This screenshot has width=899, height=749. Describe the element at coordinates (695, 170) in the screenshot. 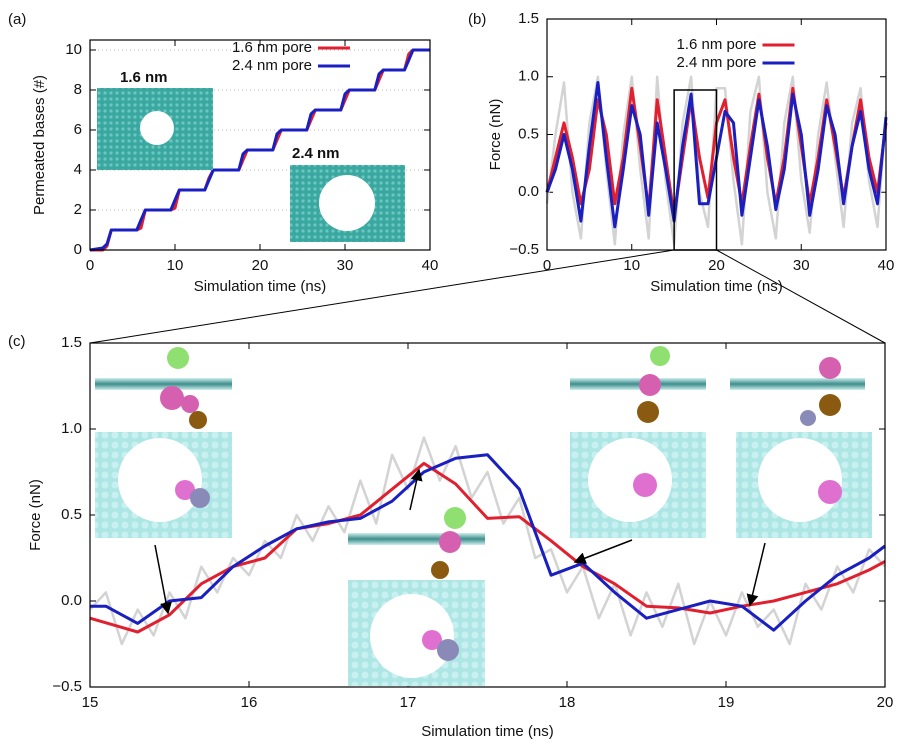

I see `zoom-box` at that location.